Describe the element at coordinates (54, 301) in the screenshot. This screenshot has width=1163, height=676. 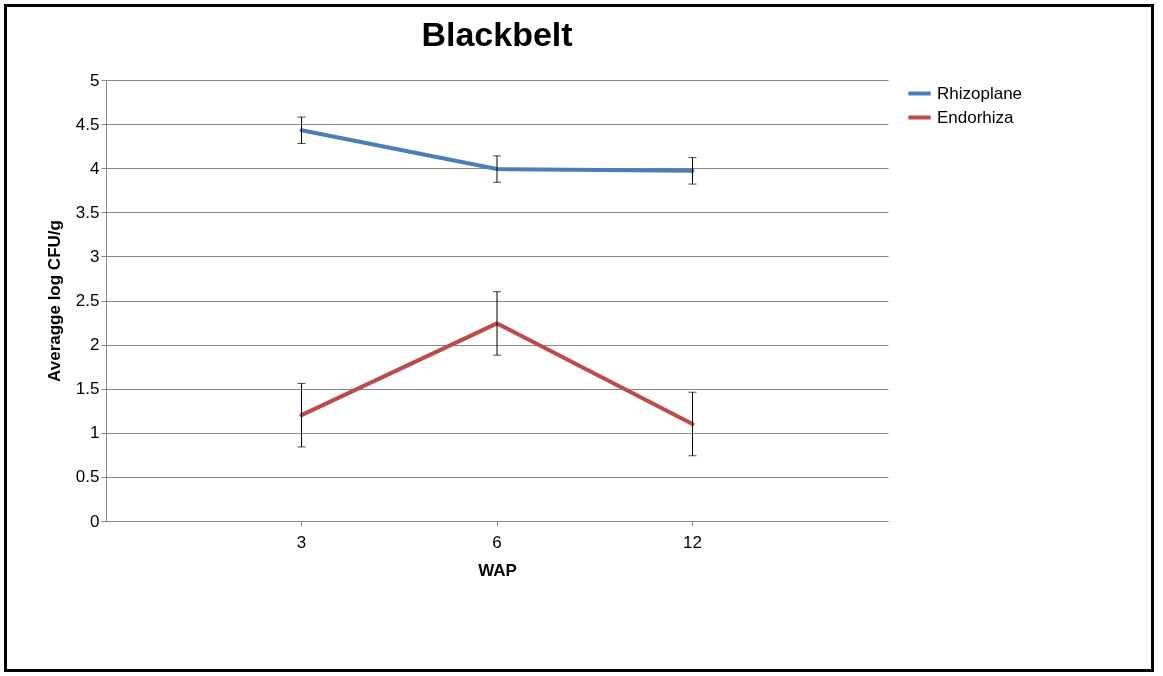
I see `y-axis-title: Averagge log CFU/g` at that location.